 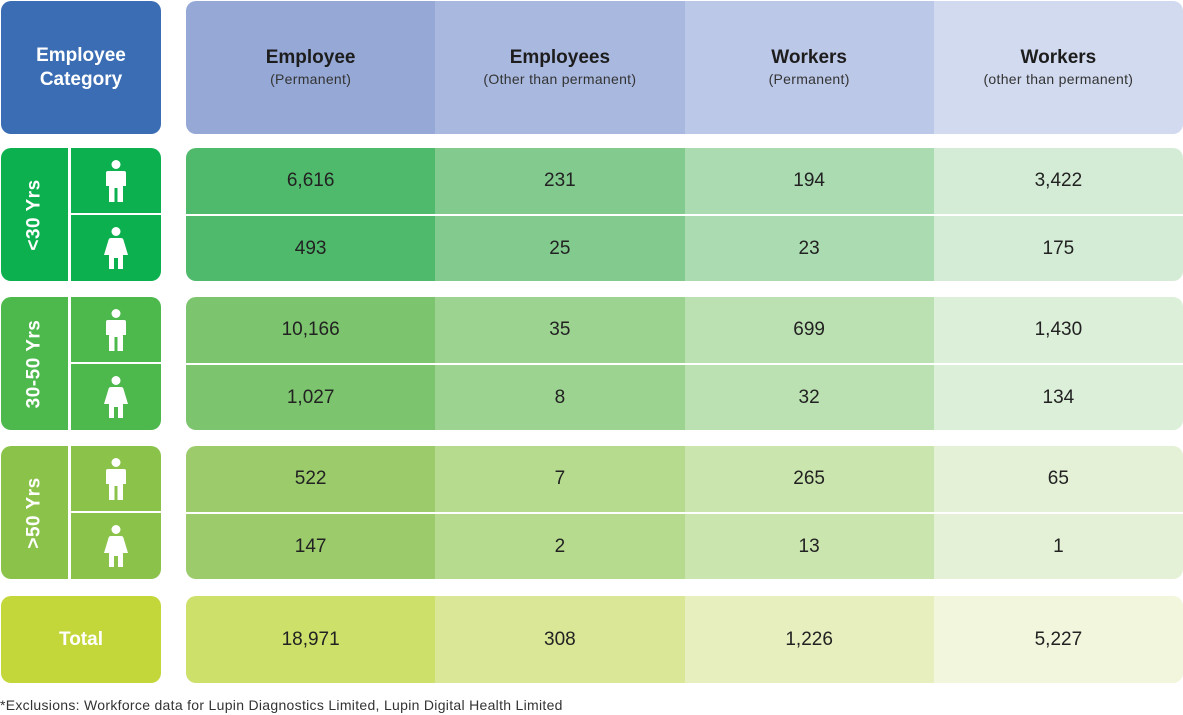 I want to click on column-header-title: Employee, so click(x=310, y=57).